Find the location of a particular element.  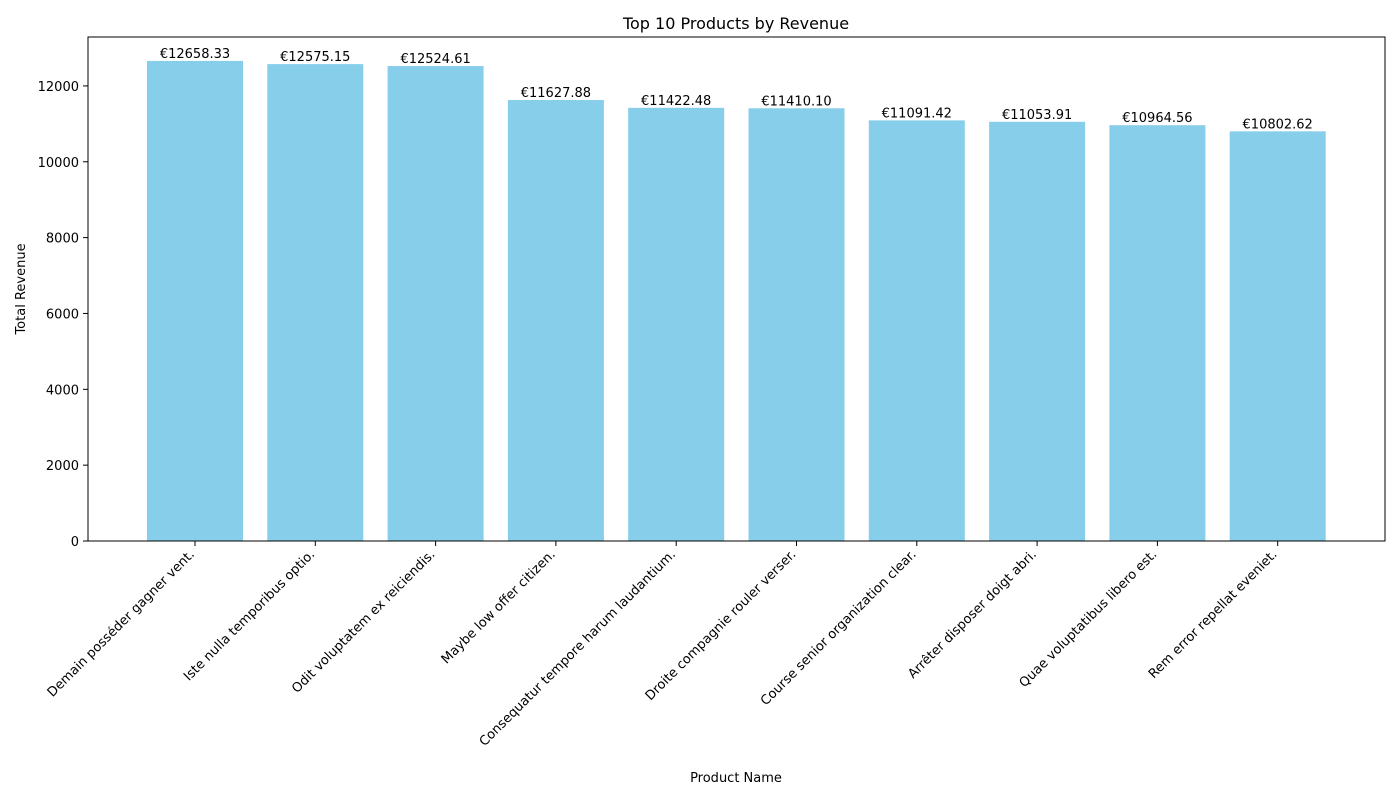

x-tick-label: Iste nulla temporibus optio. is located at coordinates (249, 615).